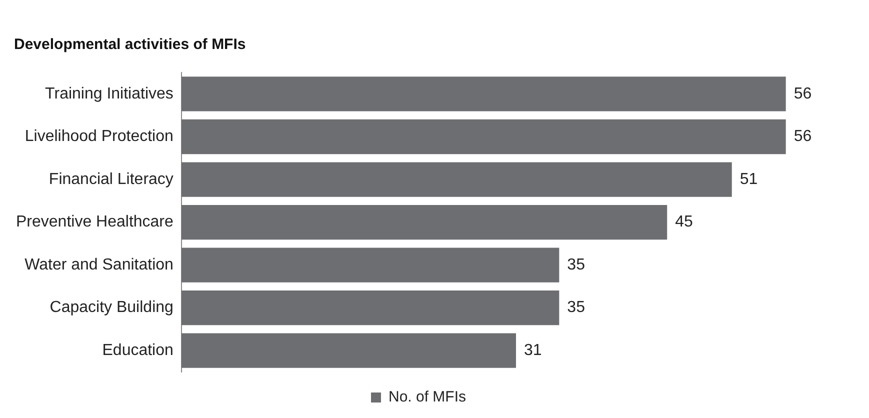 This screenshot has height=418, width=869. Describe the element at coordinates (95, 222) in the screenshot. I see `y-tick-label: Preventive Healthcare` at that location.